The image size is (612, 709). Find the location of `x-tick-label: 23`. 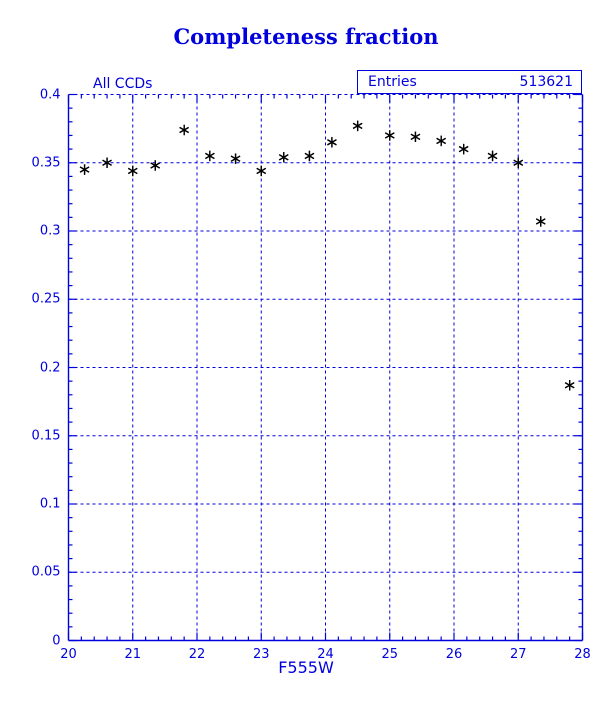

x-tick-label: 23 is located at coordinates (261, 654).